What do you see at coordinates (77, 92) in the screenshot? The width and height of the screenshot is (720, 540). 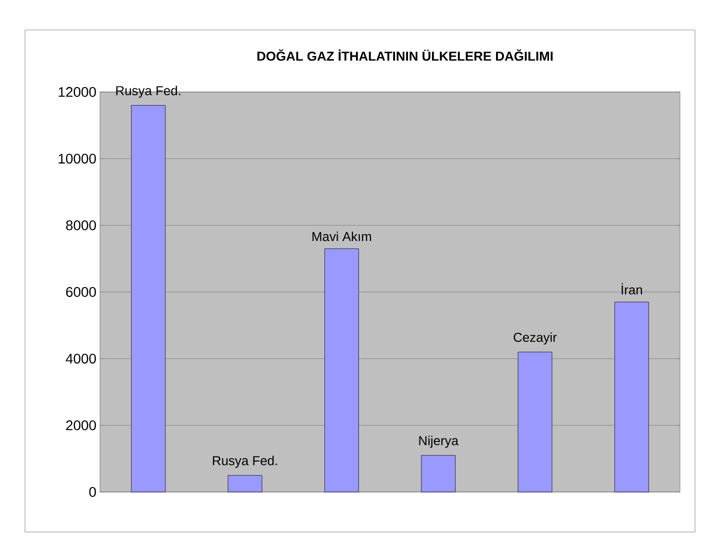 I see `y-tick-label: 12000` at bounding box center [77, 92].